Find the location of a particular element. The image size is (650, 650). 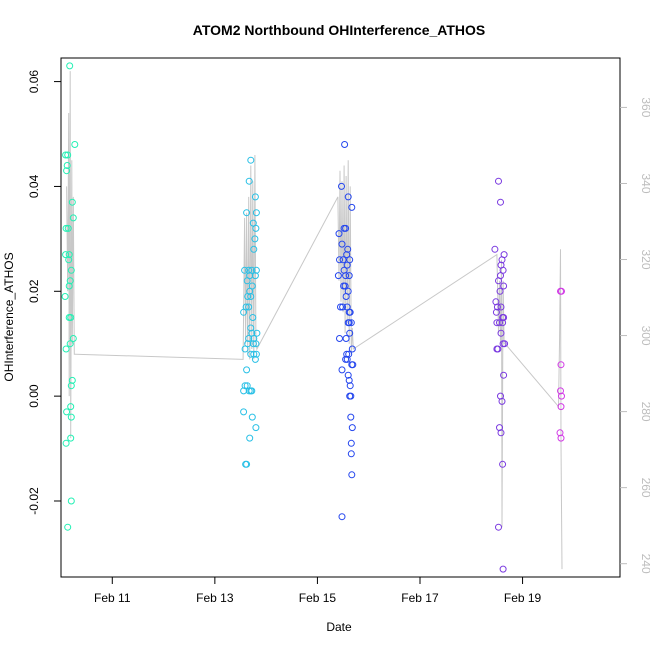

y-axis-left: -0.02 0.00 0.02 0.04 0.06 is located at coordinates (44, 292).